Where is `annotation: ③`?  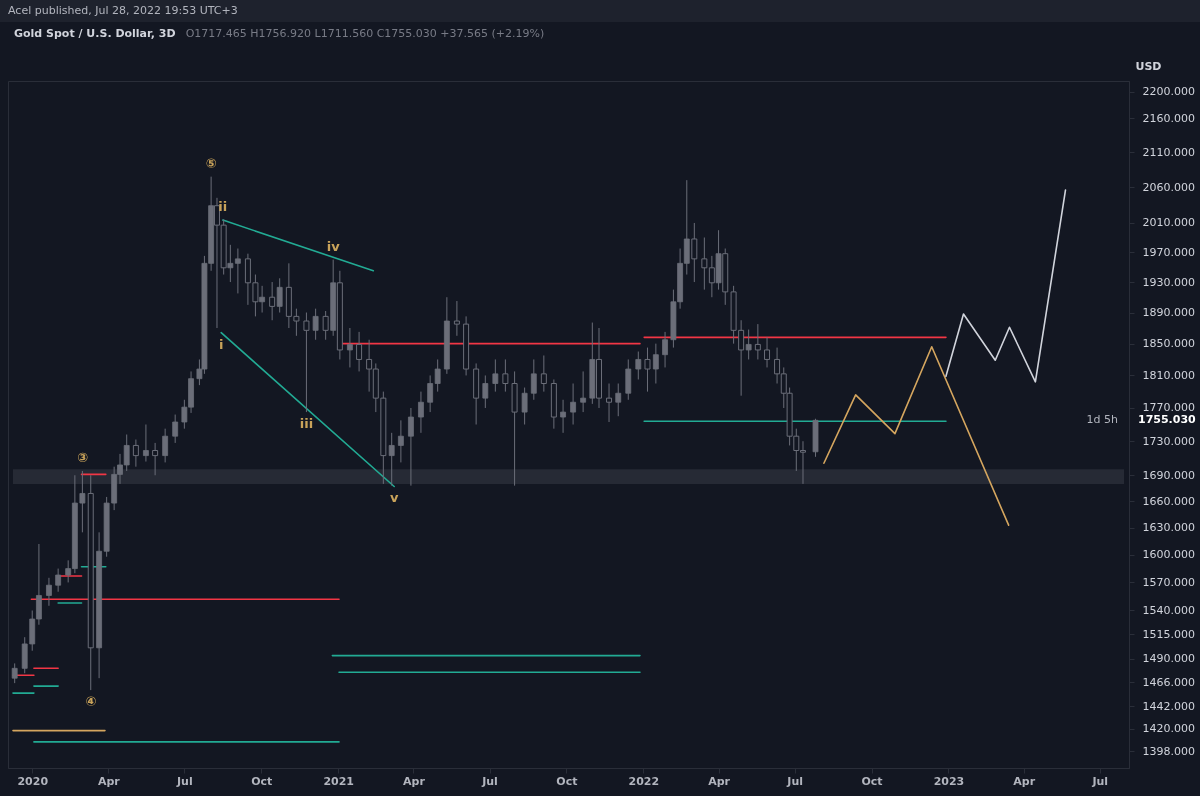 annotation: ③ is located at coordinates (82, 457).